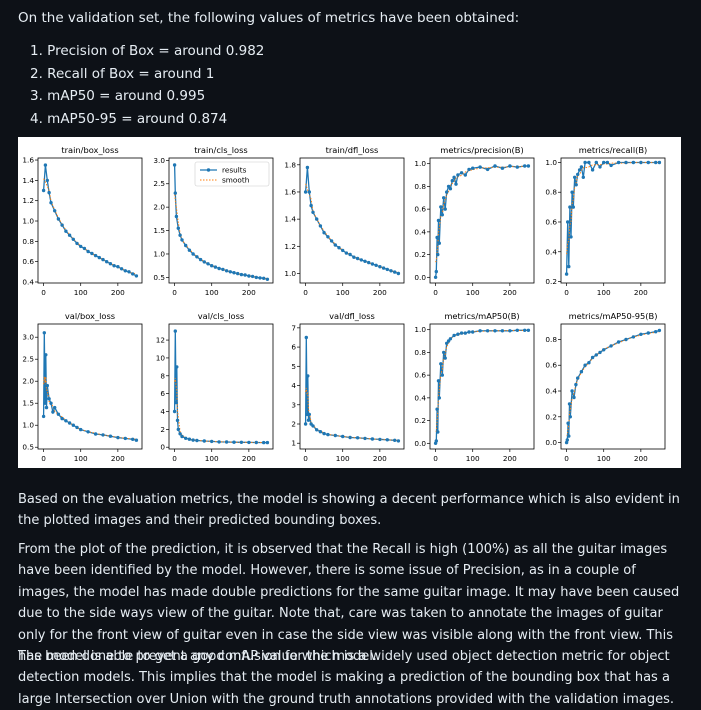 Image resolution: width=701 pixels, height=710 pixels. What do you see at coordinates (221, 316) in the screenshot?
I see `subplot-title: val/cls_loss` at bounding box center [221, 316].